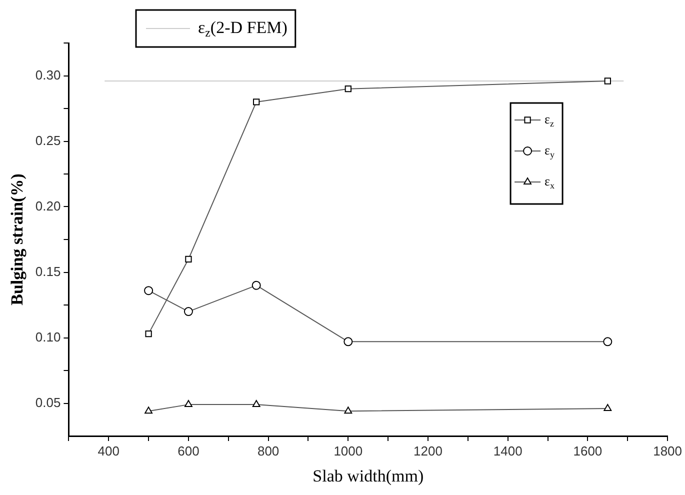 This screenshot has height=495, width=685. I want to click on x-tick-label: 1400, so click(507, 450).